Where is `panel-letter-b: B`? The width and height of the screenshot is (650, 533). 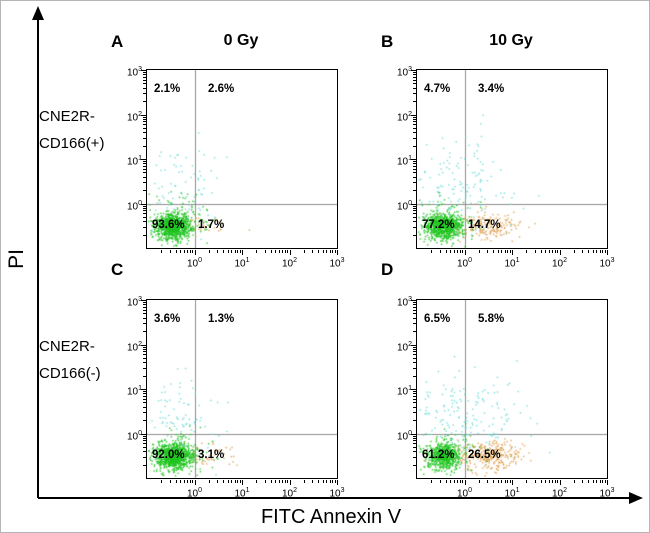
panel-letter-b: B is located at coordinates (387, 41).